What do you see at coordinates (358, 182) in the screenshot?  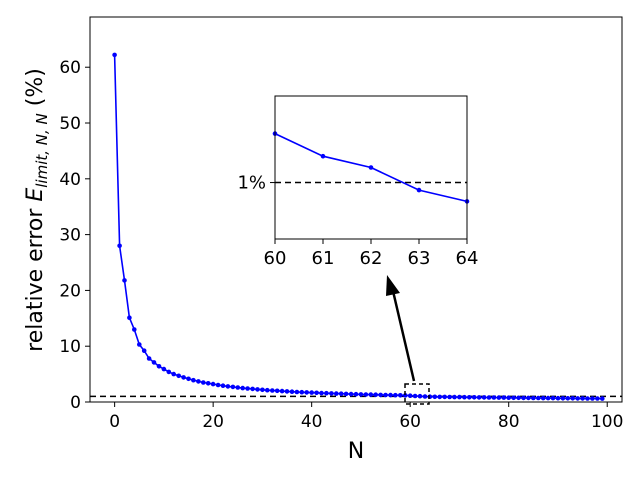 I see `inset-axes: 60 61 62 63 64 1%` at bounding box center [358, 182].